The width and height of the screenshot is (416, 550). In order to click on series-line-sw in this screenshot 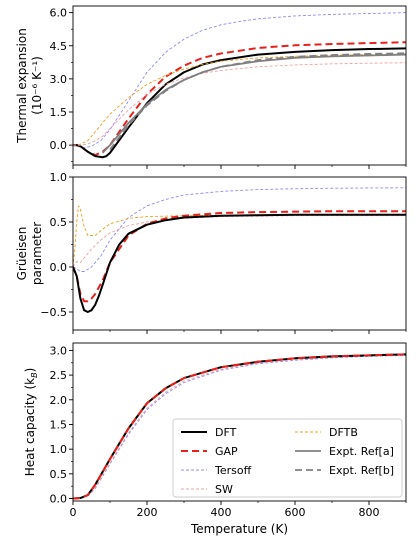, I will do `click(239, 104)`.